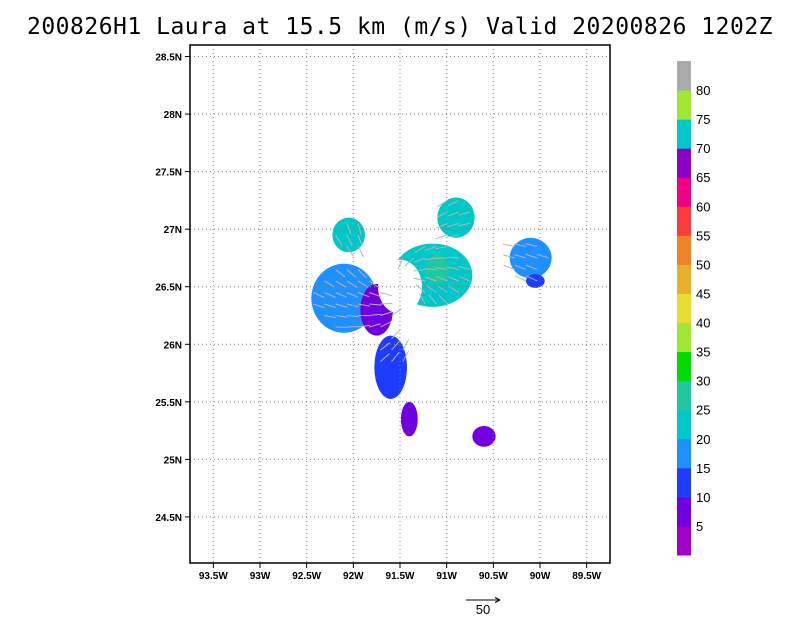  What do you see at coordinates (703, 323) in the screenshot?
I see `colorbar-label: 40` at bounding box center [703, 323].